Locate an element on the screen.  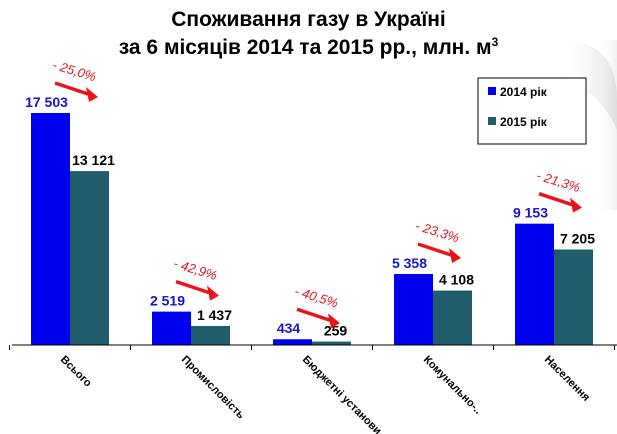
chart-title-line-2-text: за 6 місяців 2014 та 2015 рр., млн. м is located at coordinates (305, 47).